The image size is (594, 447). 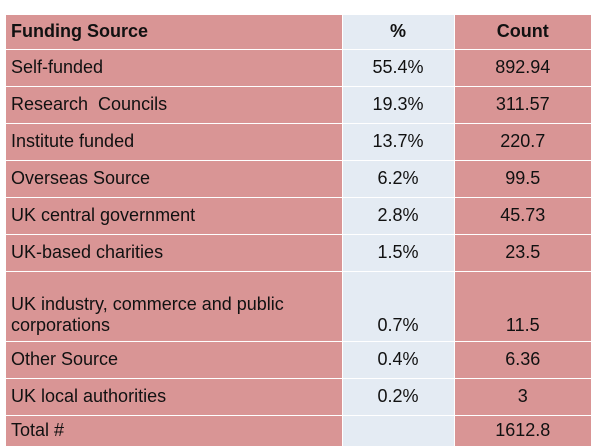 What do you see at coordinates (398, 142) in the screenshot?
I see `percent-cell: 13.7%` at bounding box center [398, 142].